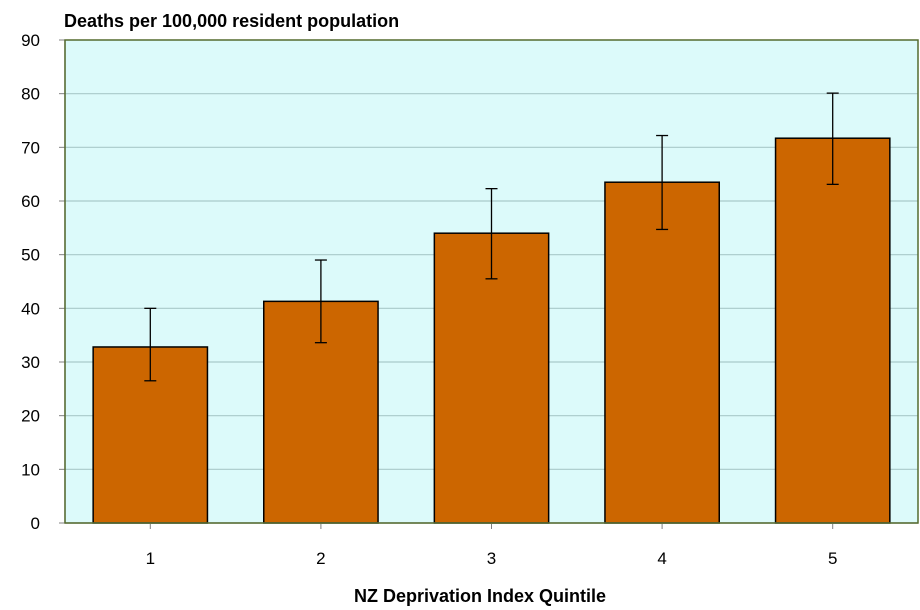 The height and width of the screenshot is (610, 920). Describe the element at coordinates (661, 558) in the screenshot. I see `x-tick-label: 4` at that location.